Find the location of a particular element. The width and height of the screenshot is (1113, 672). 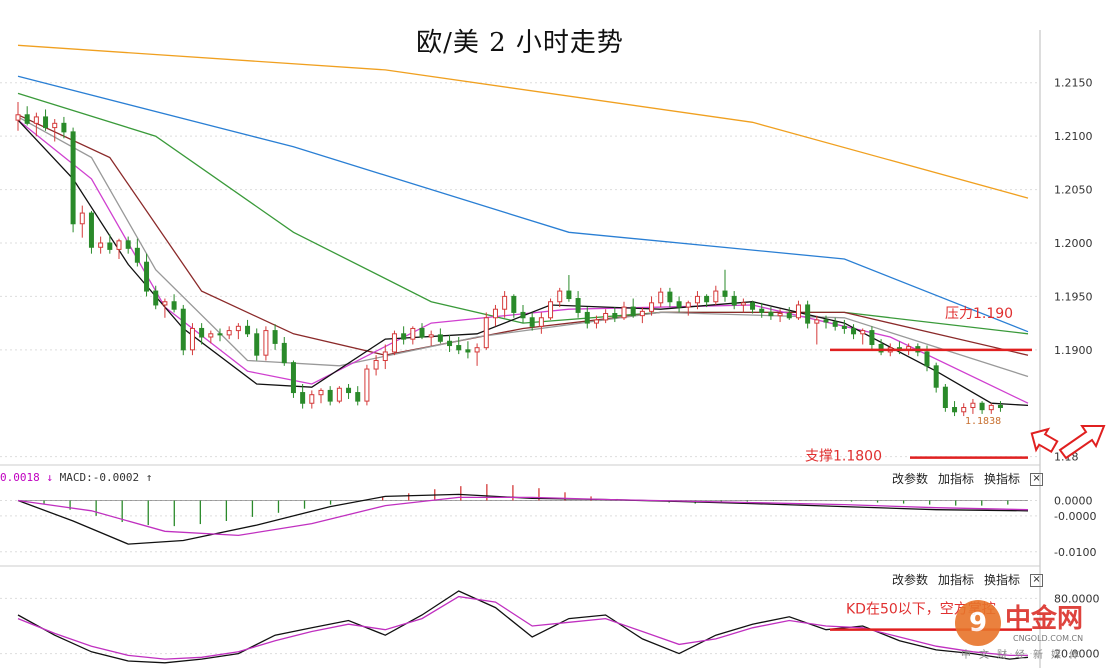

chart-title: 欧/美 2 小时走势 is located at coordinates (520, 43).